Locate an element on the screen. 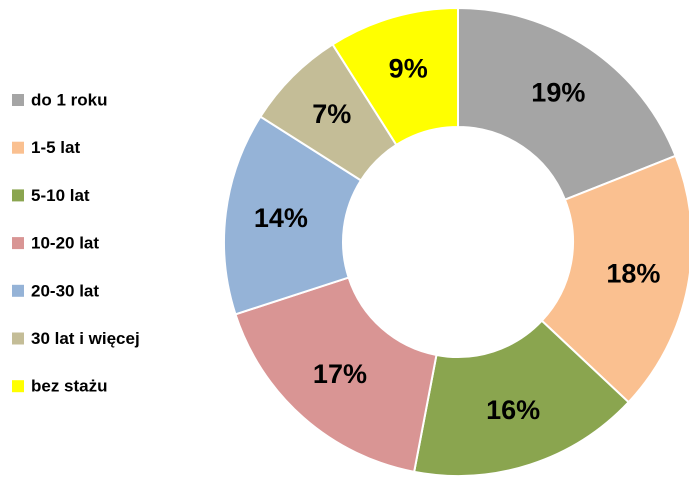  legend-label: 5-10 lat is located at coordinates (60, 195).